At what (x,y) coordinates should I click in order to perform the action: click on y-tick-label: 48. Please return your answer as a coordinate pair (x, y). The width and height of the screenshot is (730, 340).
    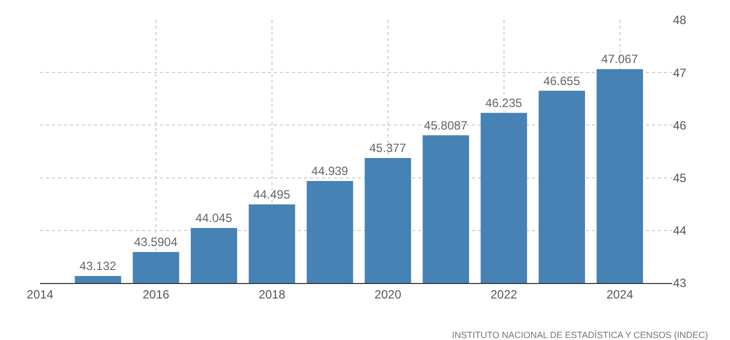
    Looking at the image, I should click on (680, 20).